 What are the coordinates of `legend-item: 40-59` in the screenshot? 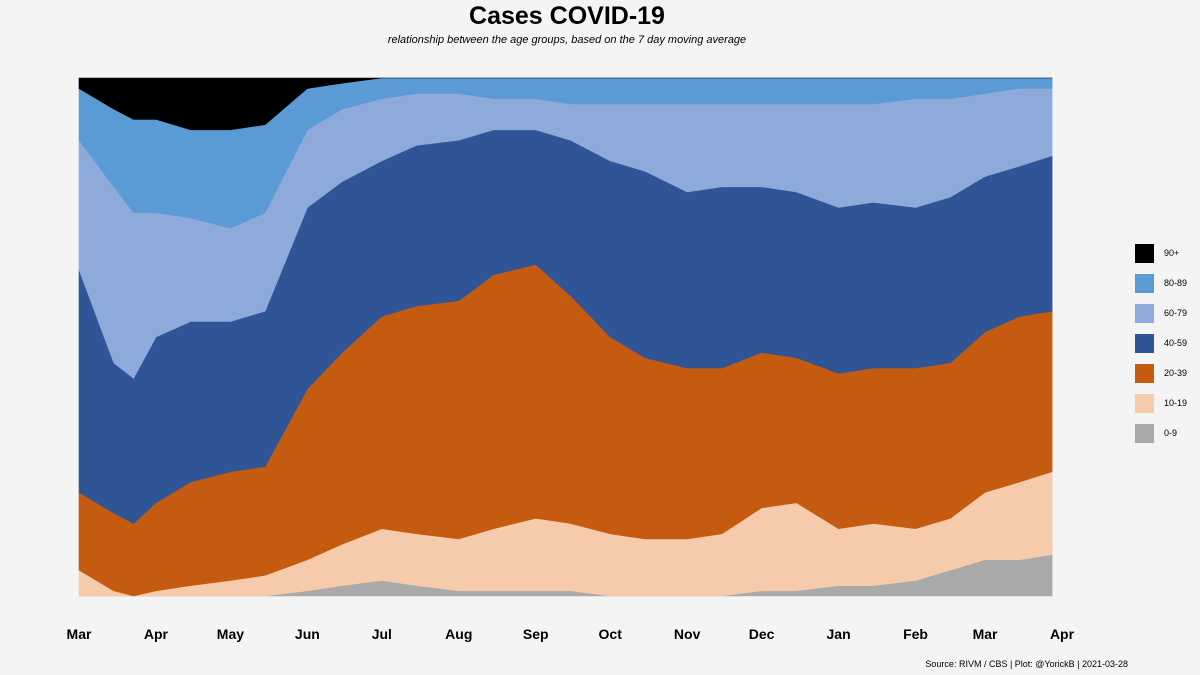 It's located at (1161, 343).